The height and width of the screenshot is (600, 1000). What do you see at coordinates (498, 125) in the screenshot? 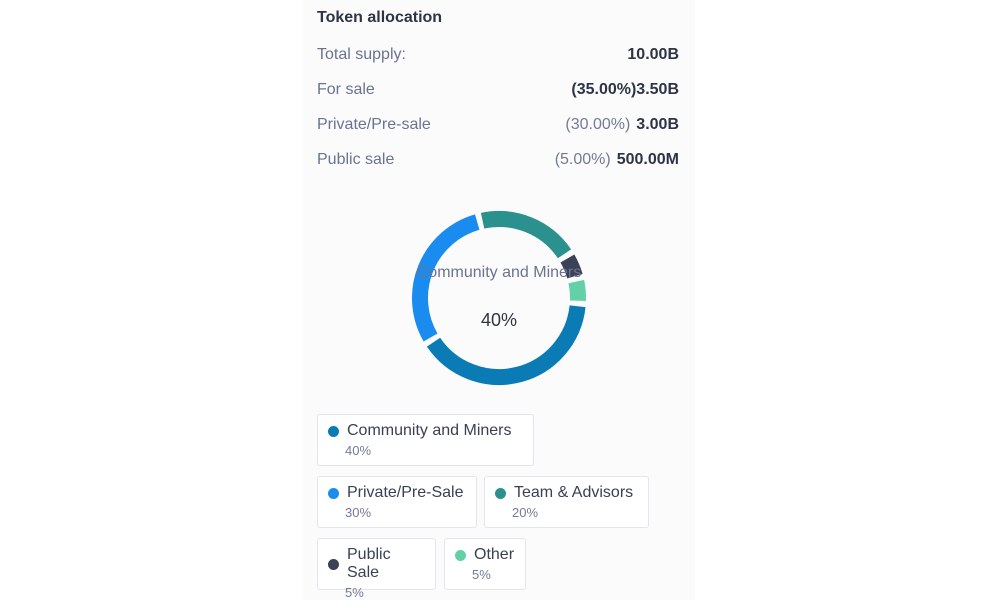
I see `row-private-presale: Private/Pre-sale (30.00%) 3.00B` at bounding box center [498, 125].